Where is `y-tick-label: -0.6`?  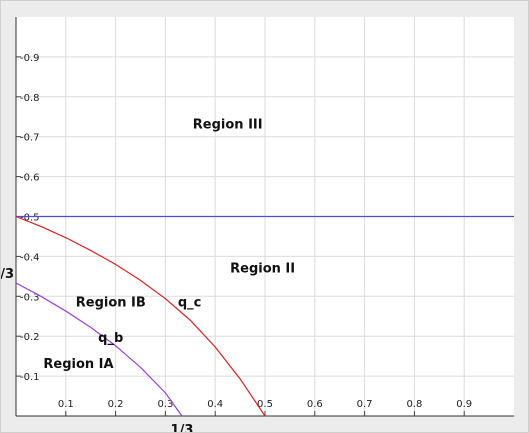
y-tick-label: -0.6 is located at coordinates (30, 178).